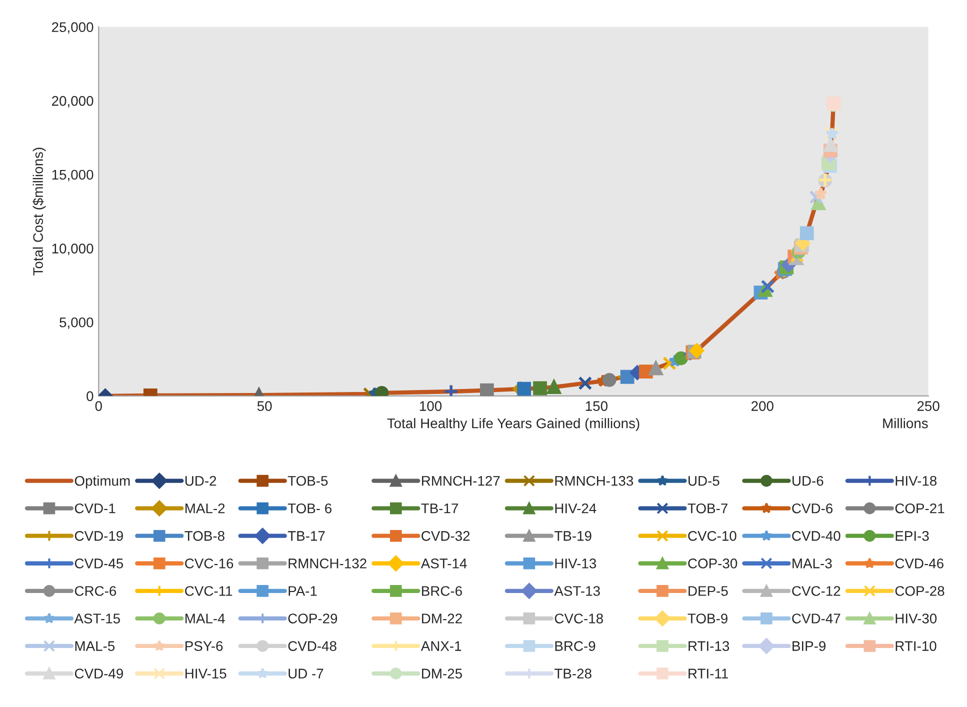 The image size is (967, 707). I want to click on legend-label: BIP-9, so click(809, 646).